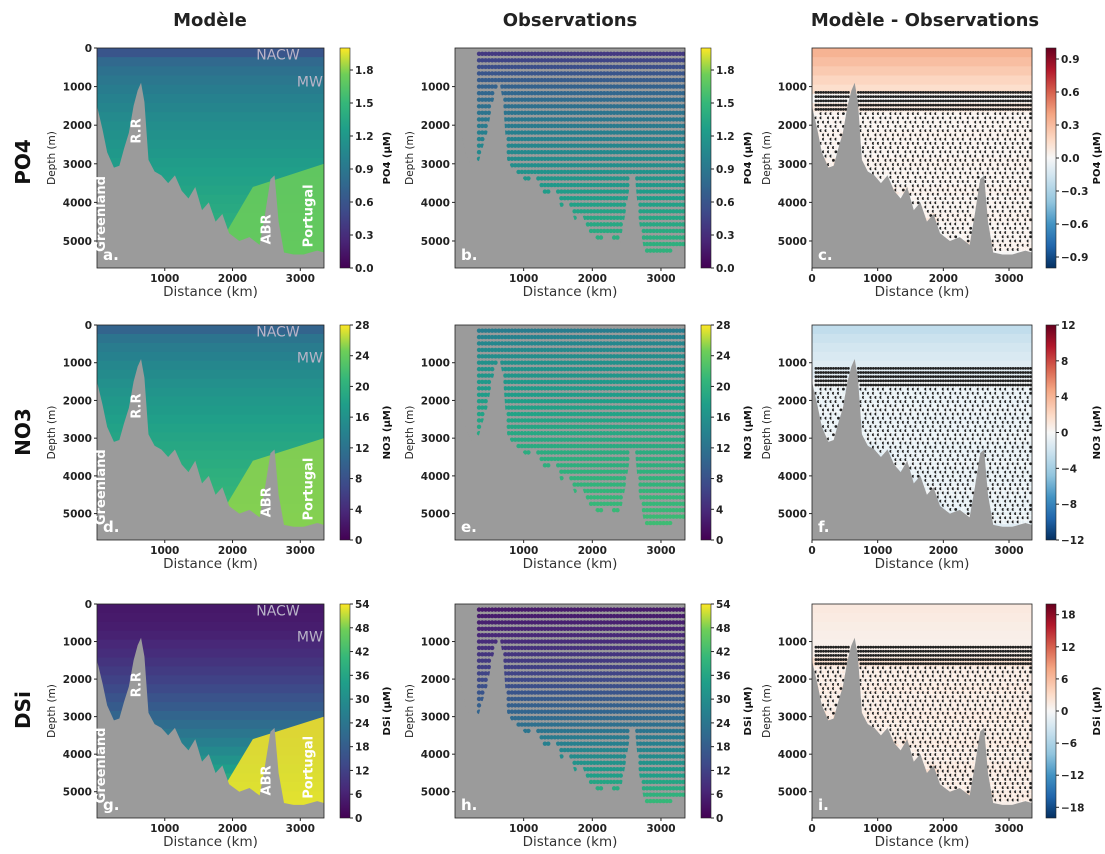  I want to click on x-tick-label: 2000, so click(232, 551).